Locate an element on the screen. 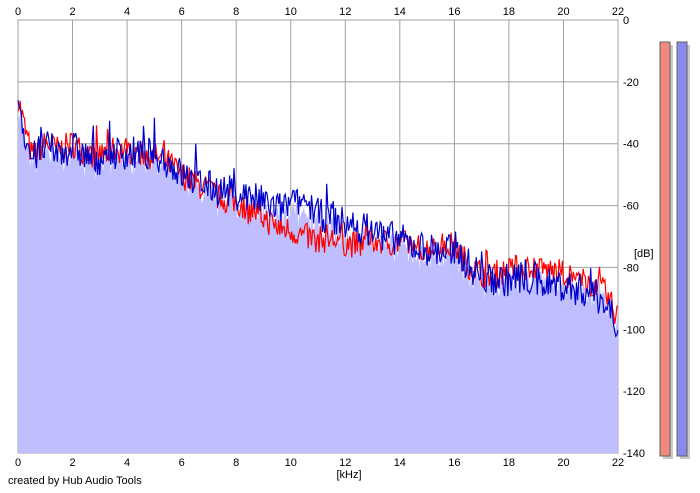 Image resolution: width=700 pixels, height=493 pixels. y-ticks-right: 0 -20 -40 -60 -80 -100 -120 -140 is located at coordinates (634, 237).